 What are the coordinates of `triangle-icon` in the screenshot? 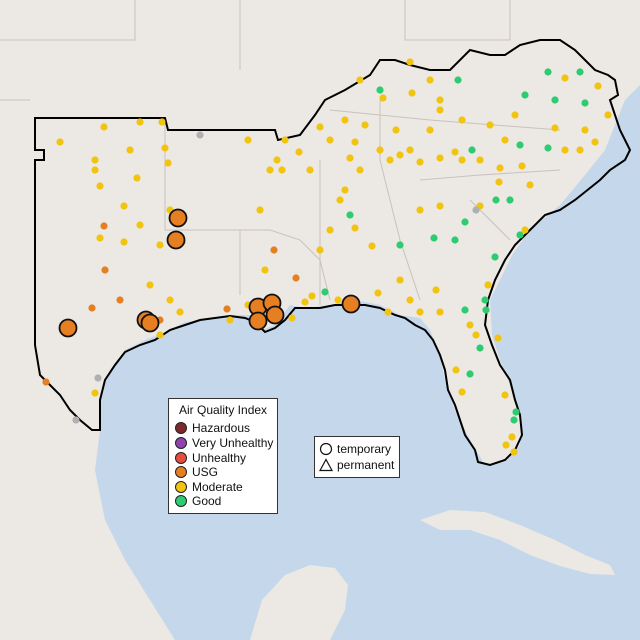 It's located at (326, 465).